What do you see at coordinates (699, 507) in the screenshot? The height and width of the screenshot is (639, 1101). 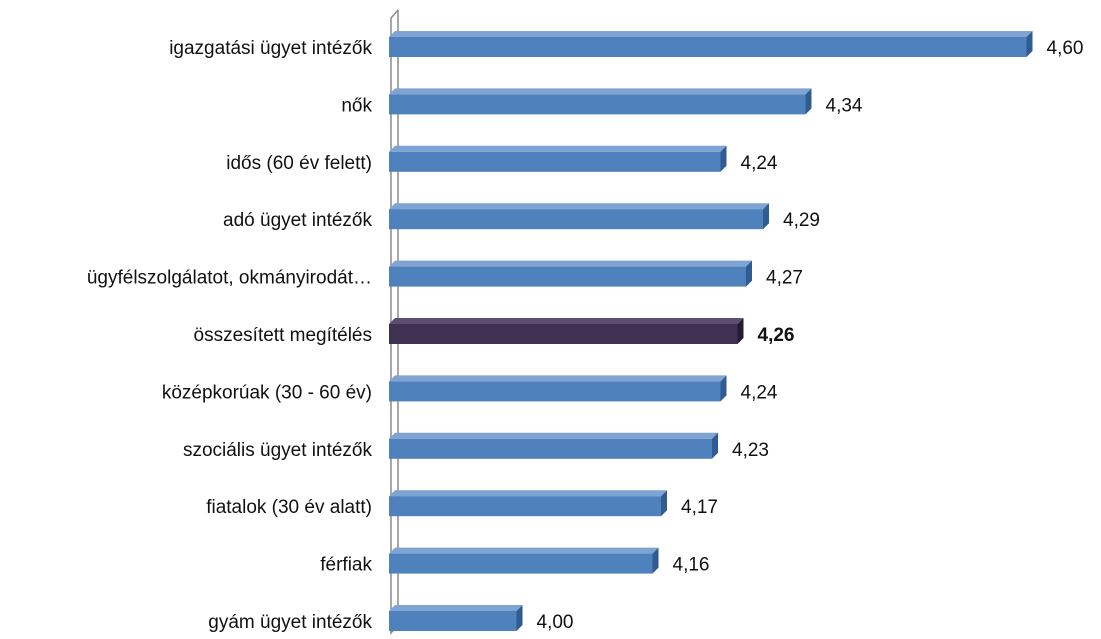 I see `value-label: 4,17` at bounding box center [699, 507].